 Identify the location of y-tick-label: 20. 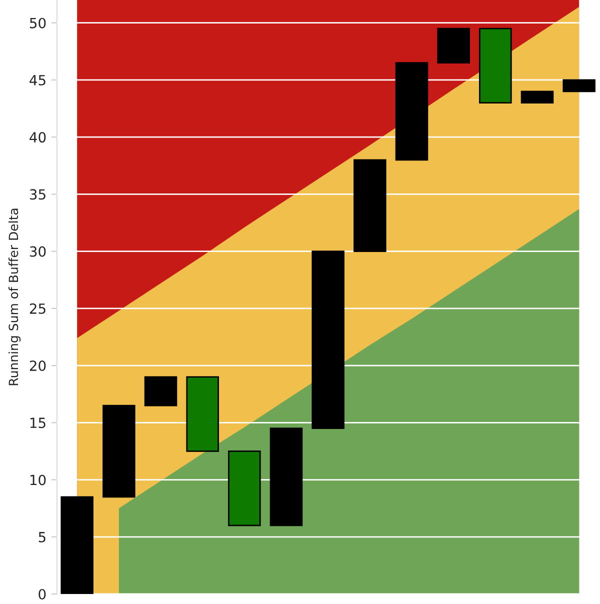
(38, 366).